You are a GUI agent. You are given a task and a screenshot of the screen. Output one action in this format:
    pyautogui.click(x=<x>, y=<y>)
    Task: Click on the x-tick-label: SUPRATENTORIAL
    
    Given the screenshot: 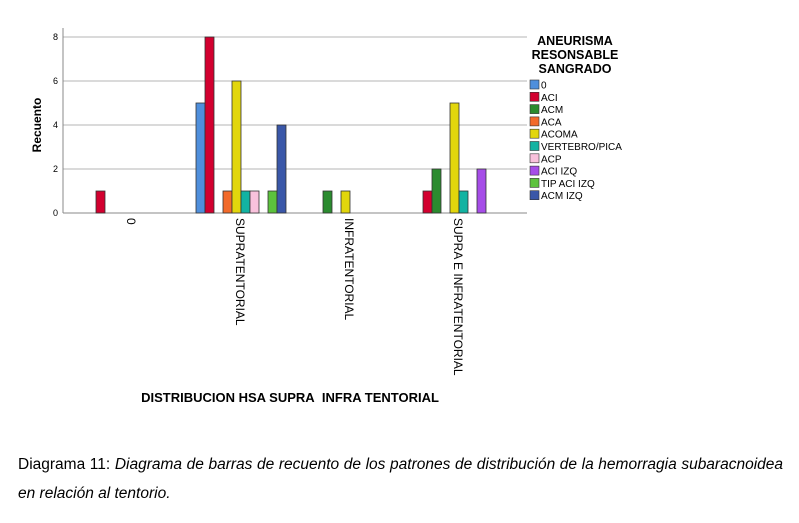 What is the action you would take?
    pyautogui.click(x=240, y=272)
    